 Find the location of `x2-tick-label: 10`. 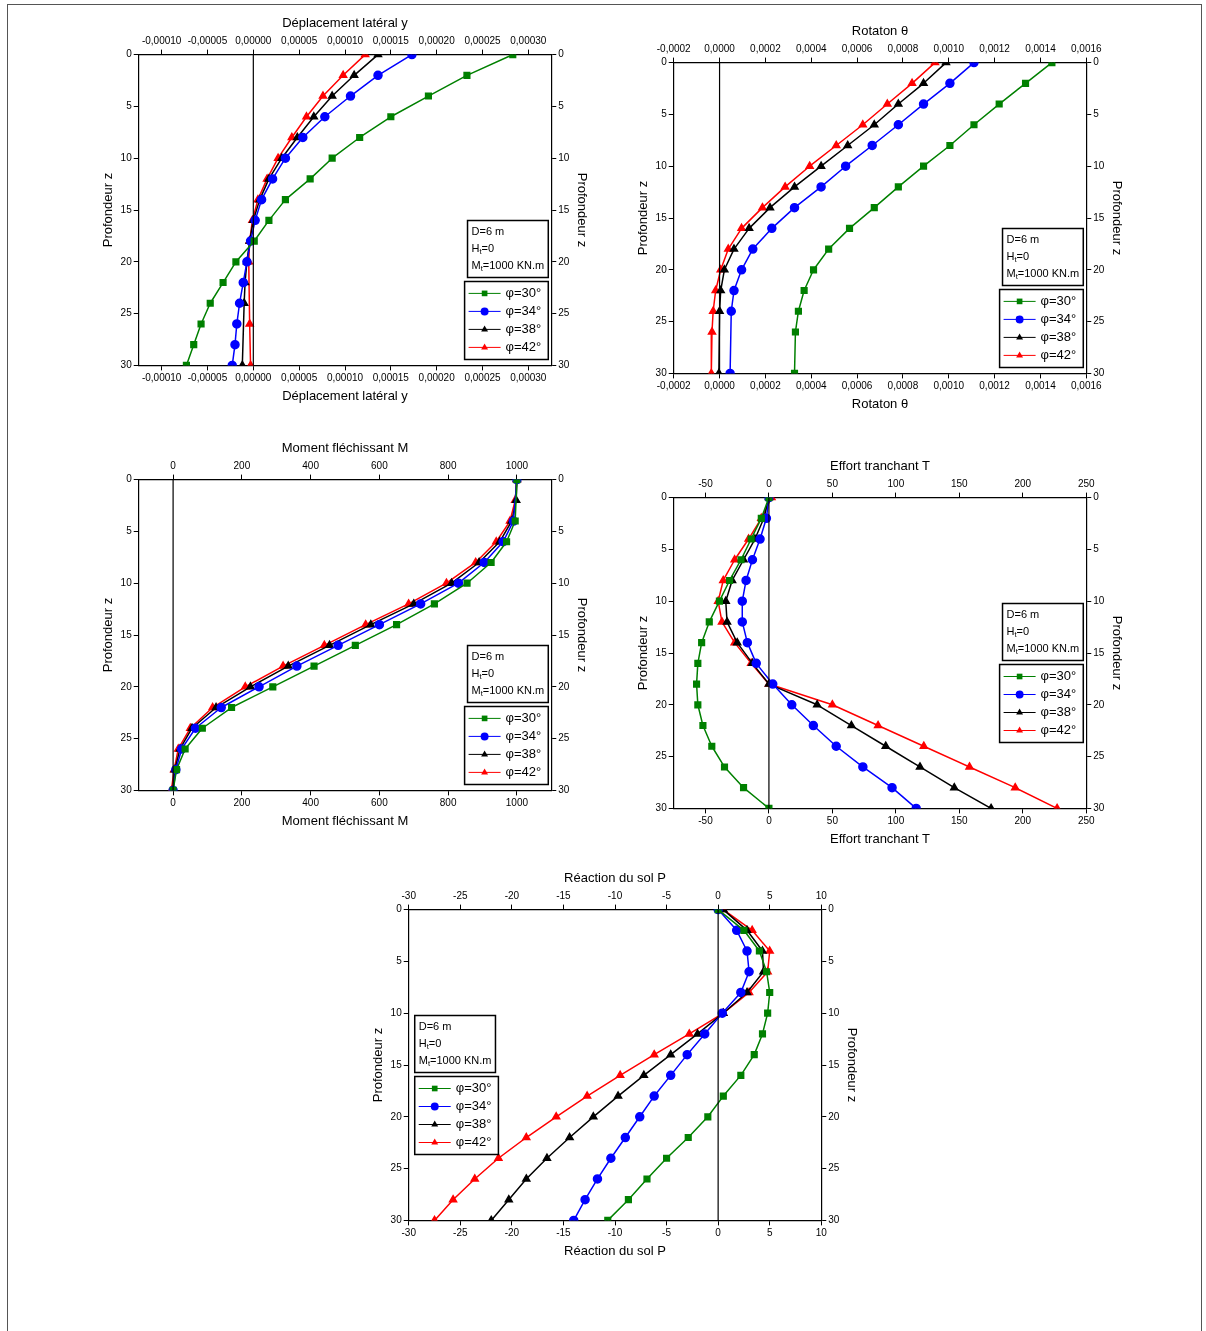

x2-tick-label: 10 is located at coordinates (821, 896).